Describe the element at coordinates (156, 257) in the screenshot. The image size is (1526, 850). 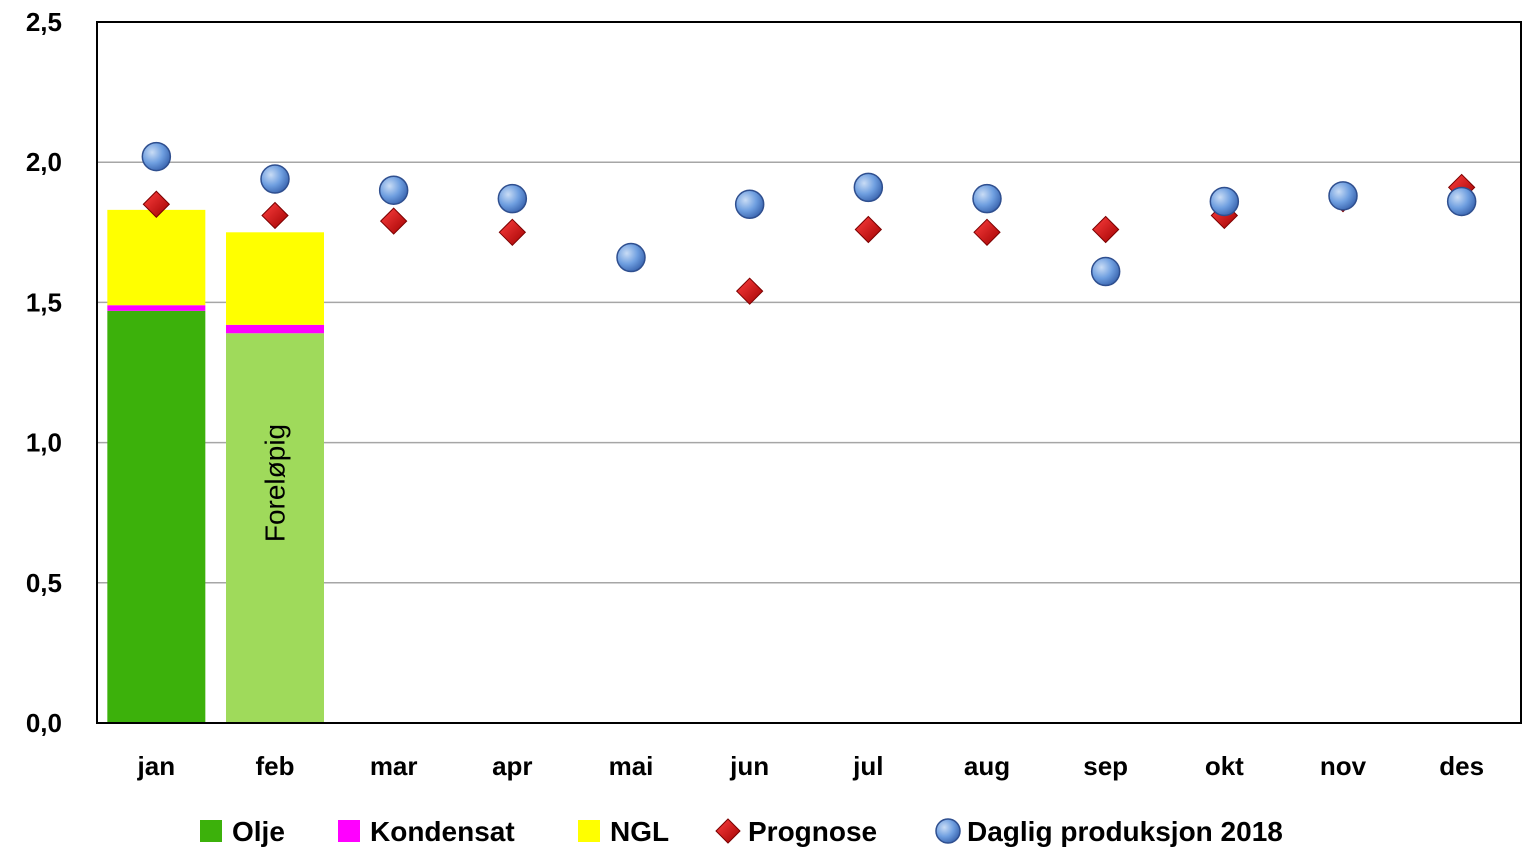
I see `bar-ngl-jan` at that location.